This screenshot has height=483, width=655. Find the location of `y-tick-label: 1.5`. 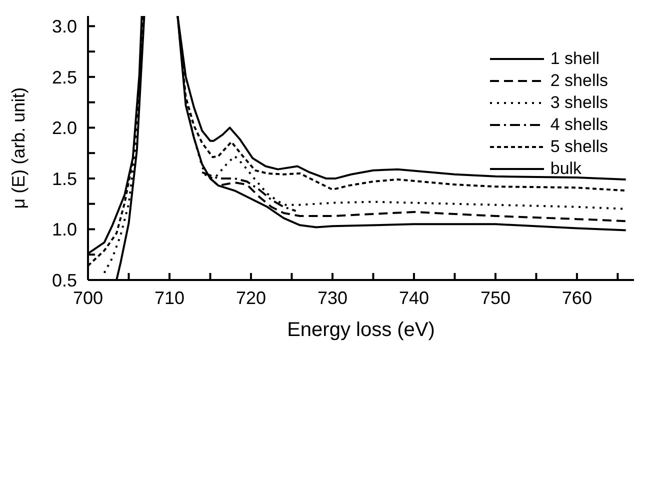

y-tick-label: 1.5 is located at coordinates (64, 178).